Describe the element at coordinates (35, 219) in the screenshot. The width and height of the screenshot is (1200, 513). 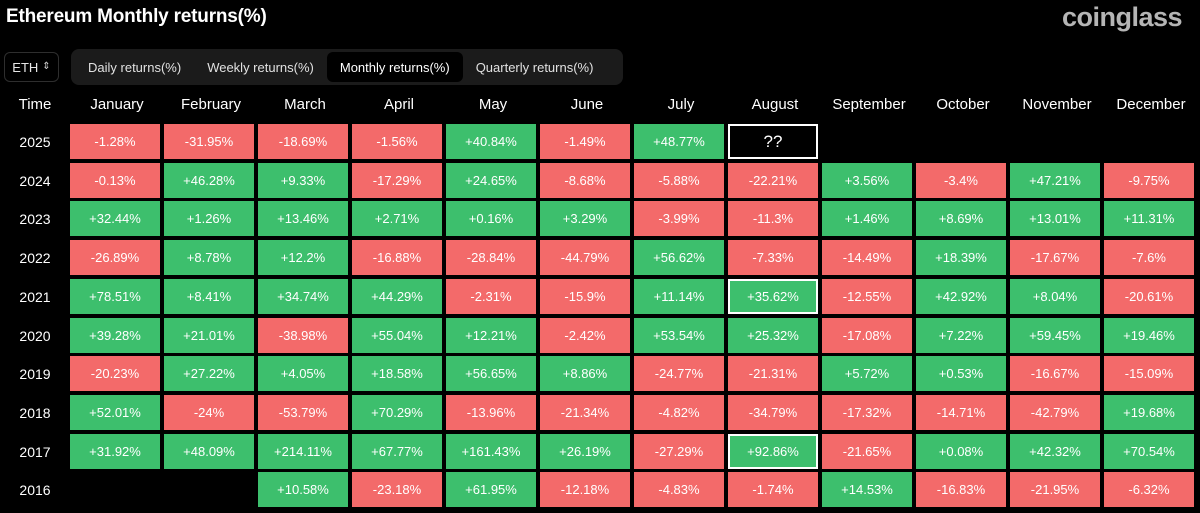
I see `row-year-2023: 2023` at that location.